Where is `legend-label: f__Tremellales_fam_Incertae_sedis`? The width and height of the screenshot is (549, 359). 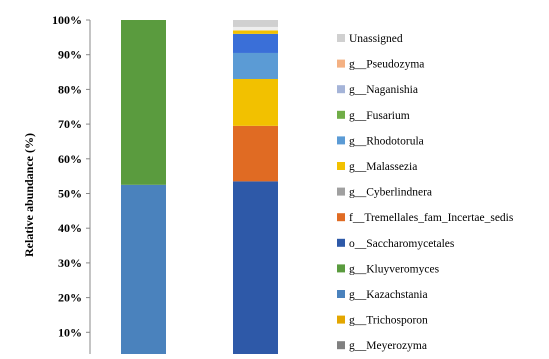 legend-label: f__Tremellales_fam_Incertae_sedis is located at coordinates (431, 218).